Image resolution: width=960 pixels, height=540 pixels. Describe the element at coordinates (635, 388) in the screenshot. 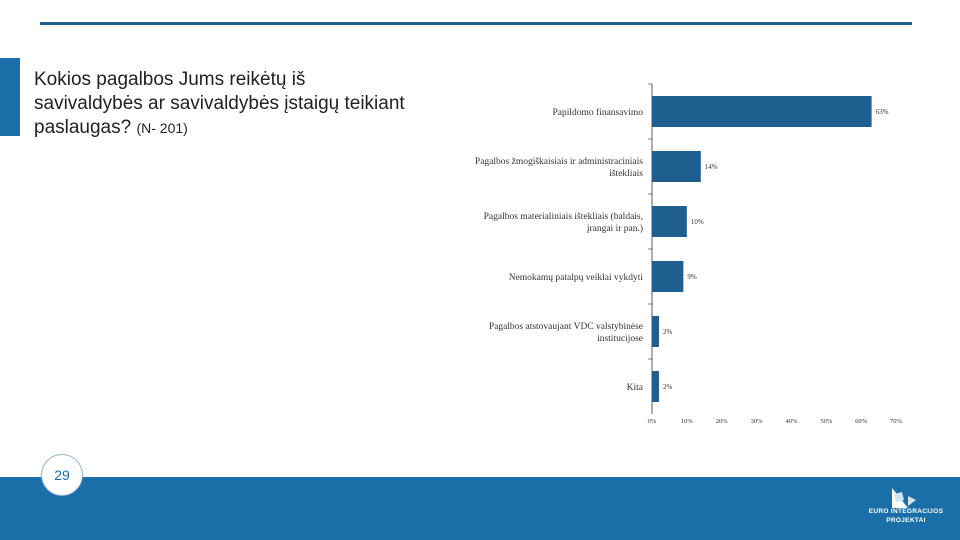

I see `category-label-6: Kita` at that location.